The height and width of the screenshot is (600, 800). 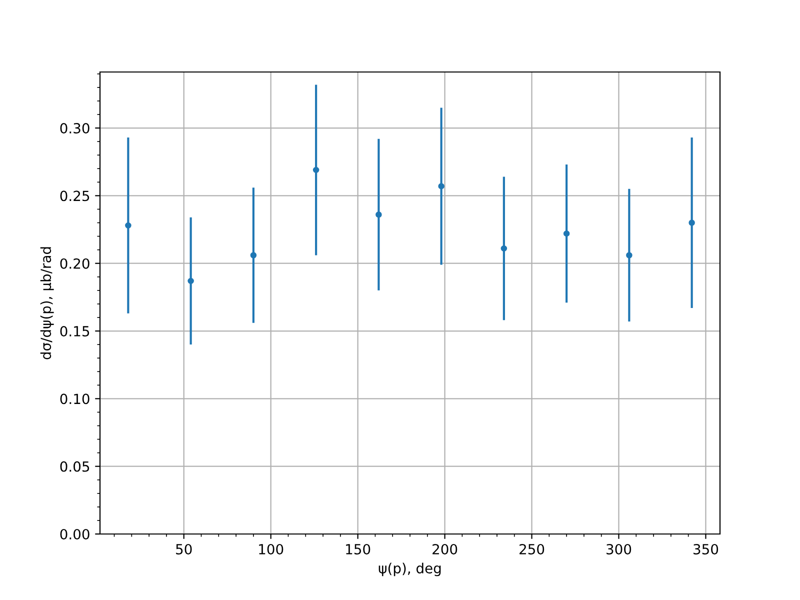 What do you see at coordinates (532, 549) in the screenshot?
I see `x-tick-label: 250` at bounding box center [532, 549].